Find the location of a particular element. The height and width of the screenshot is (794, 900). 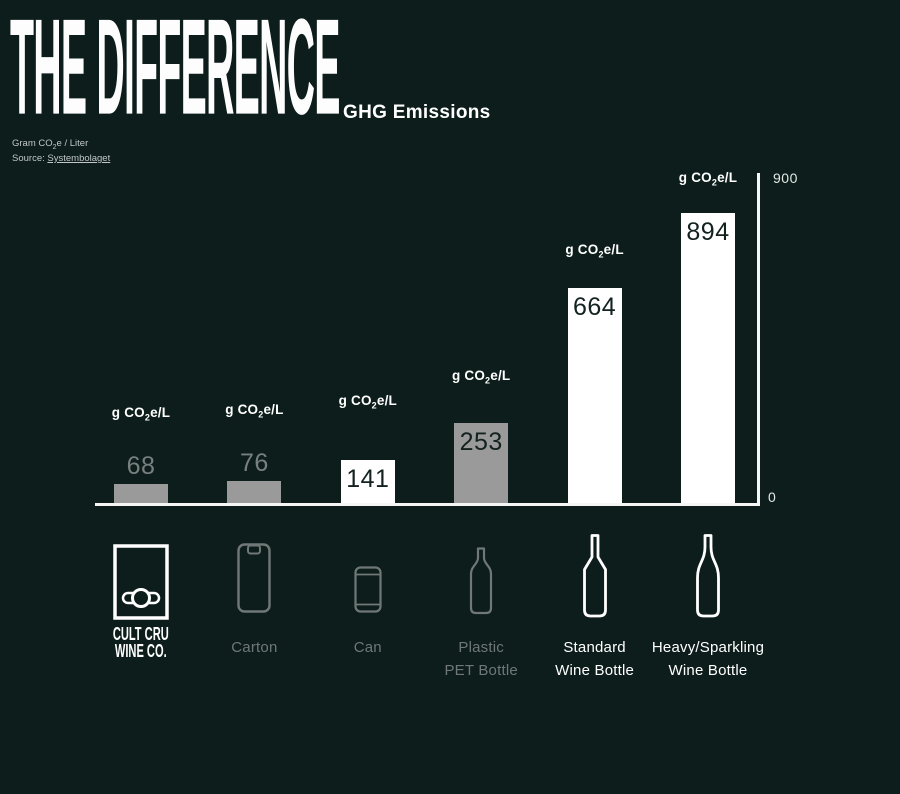

bar-standard-wine-bottle is located at coordinates (594, 395).